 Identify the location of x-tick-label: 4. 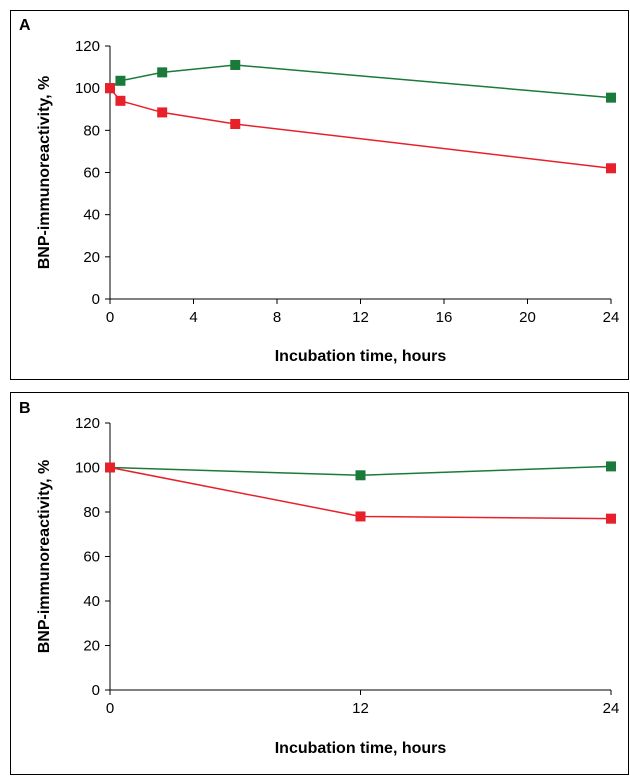
(193, 317).